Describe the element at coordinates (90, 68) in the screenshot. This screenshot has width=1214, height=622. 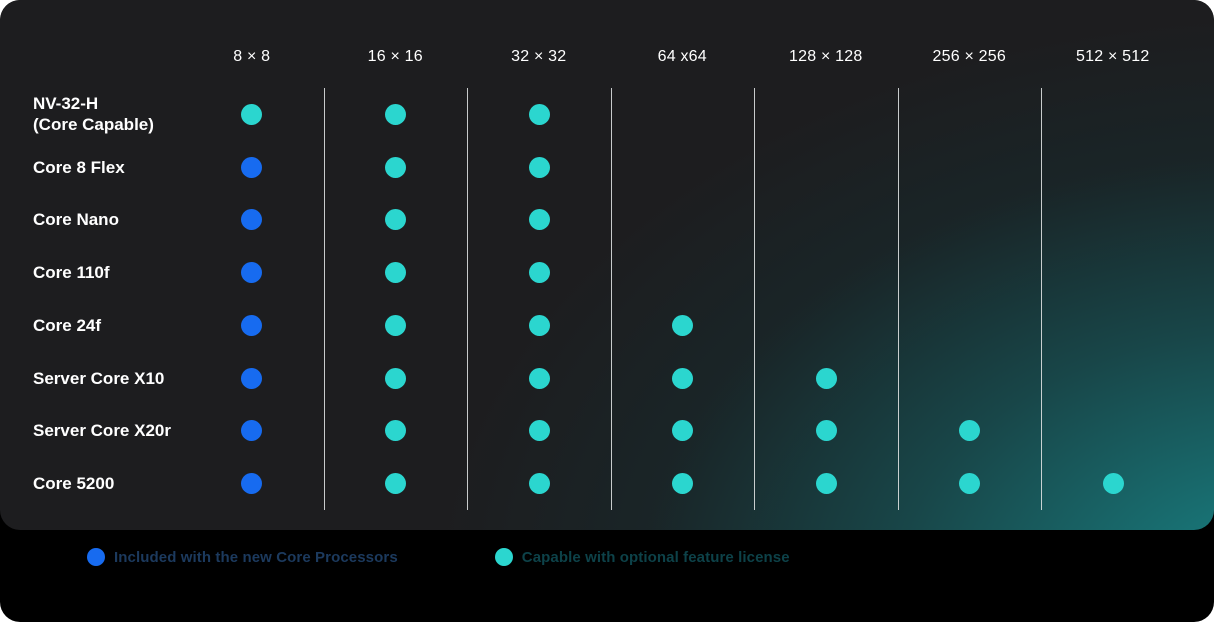
I see `table-corner` at that location.